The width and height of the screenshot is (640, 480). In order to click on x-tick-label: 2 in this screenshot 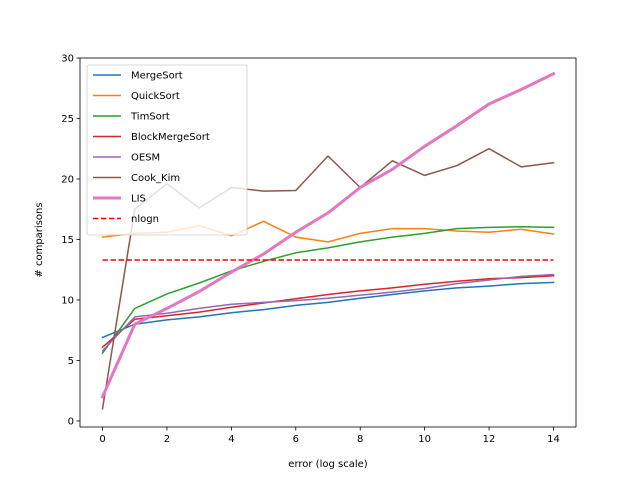, I will do `click(167, 439)`.